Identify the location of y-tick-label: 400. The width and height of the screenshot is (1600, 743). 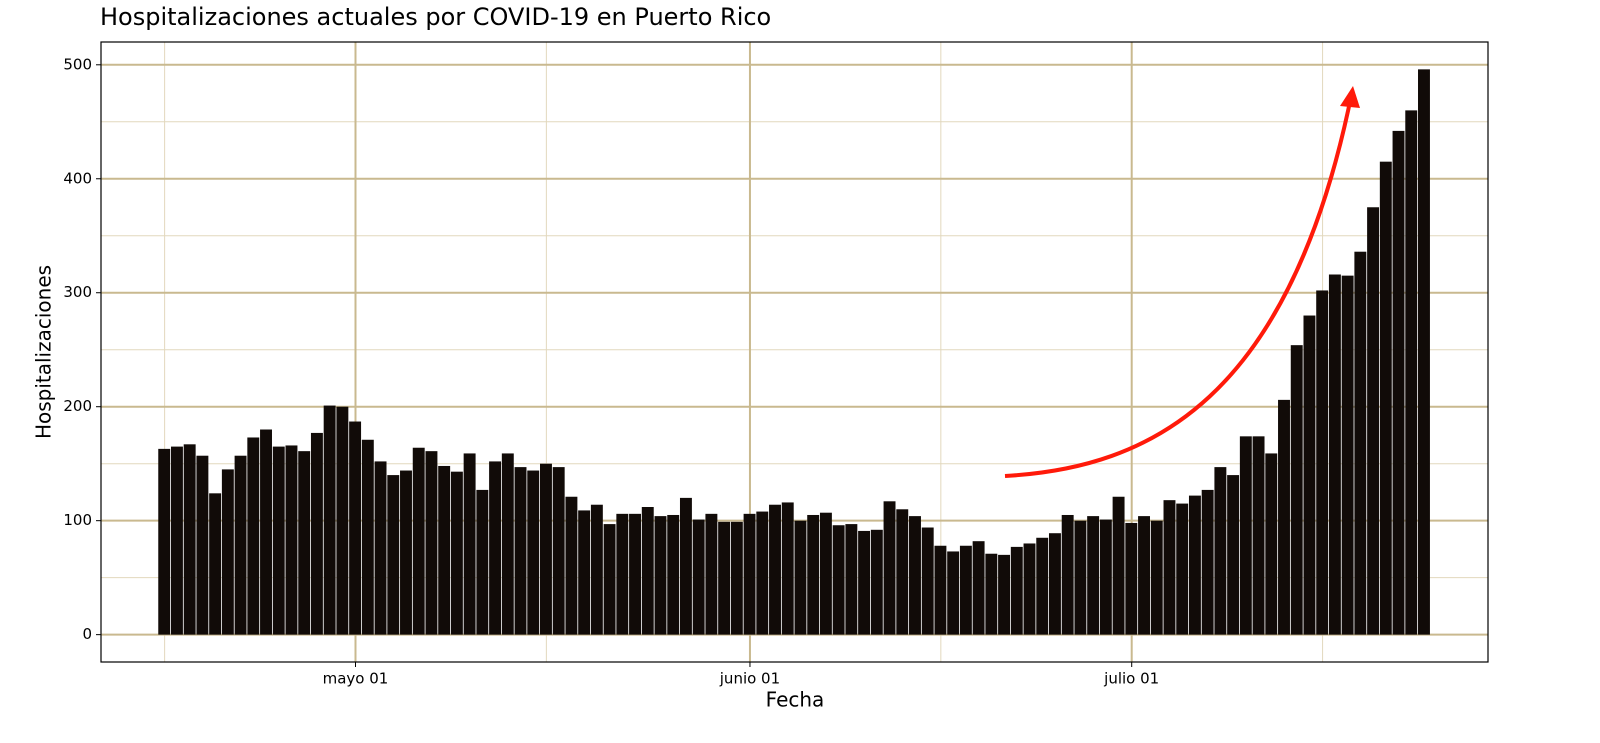
(77, 178).